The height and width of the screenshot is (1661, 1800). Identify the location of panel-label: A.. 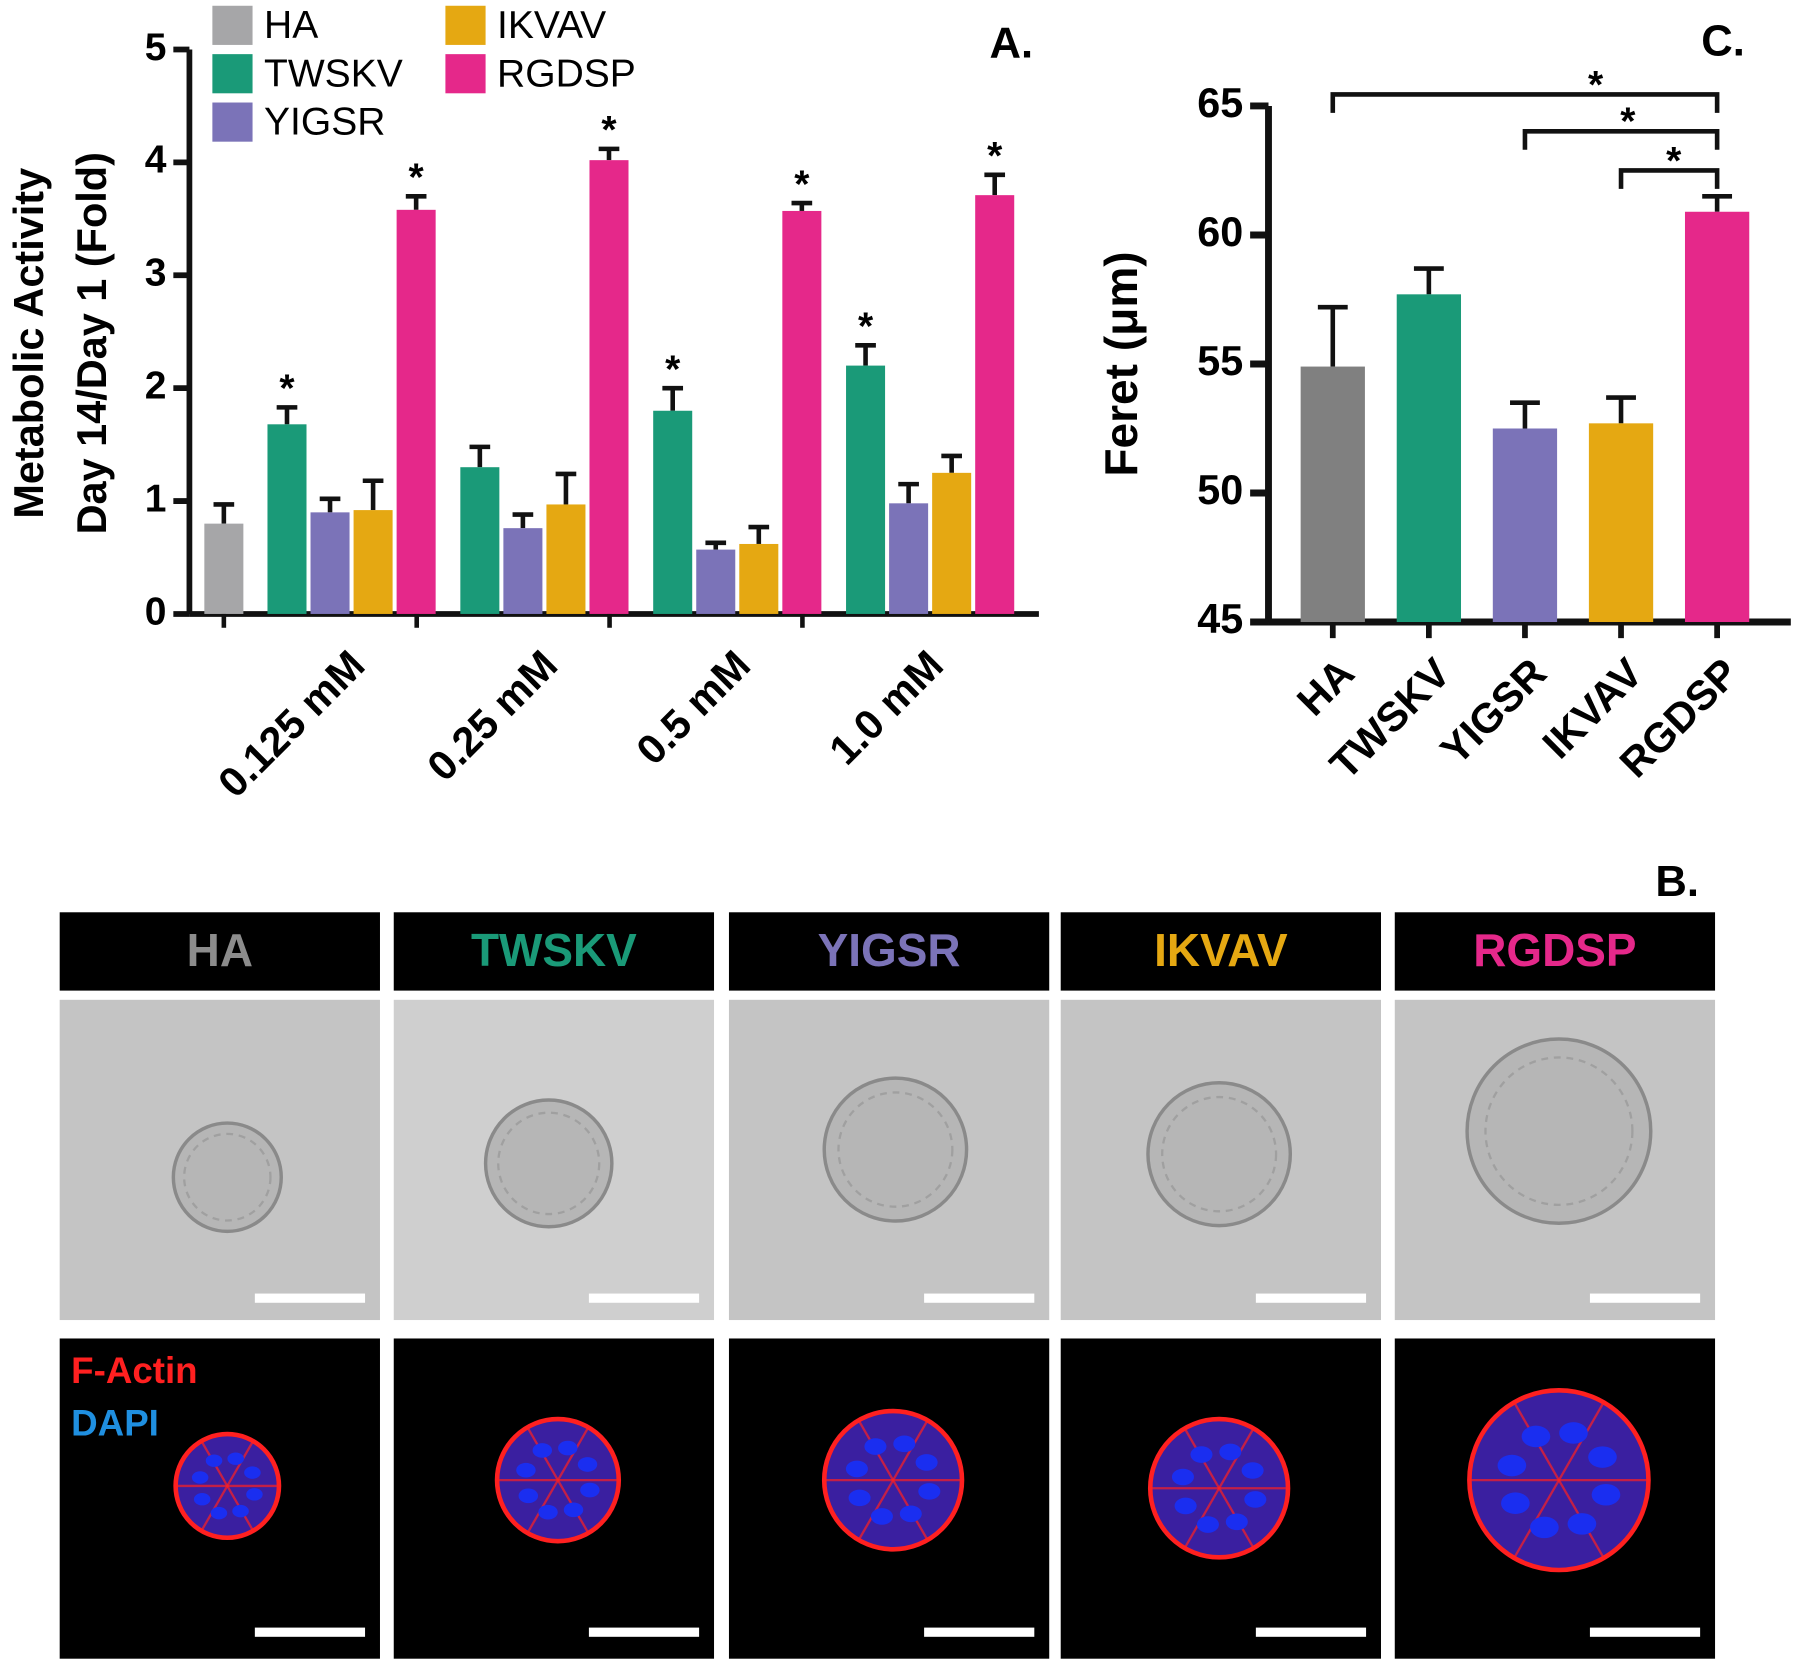
(1012, 43).